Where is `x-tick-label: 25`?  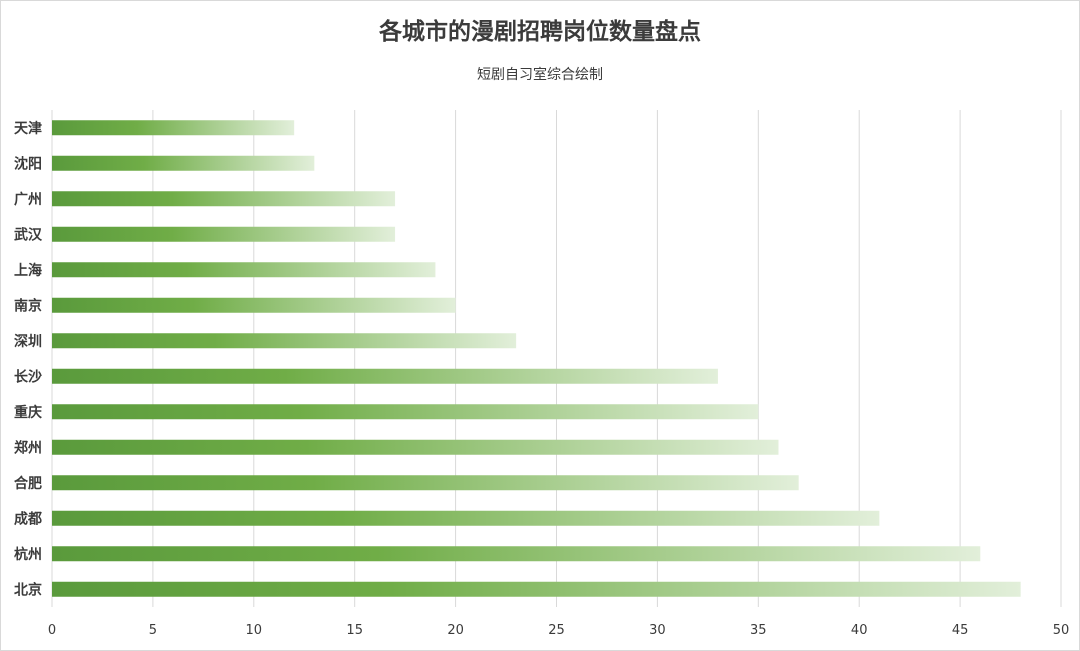
x-tick-label: 25 is located at coordinates (556, 630).